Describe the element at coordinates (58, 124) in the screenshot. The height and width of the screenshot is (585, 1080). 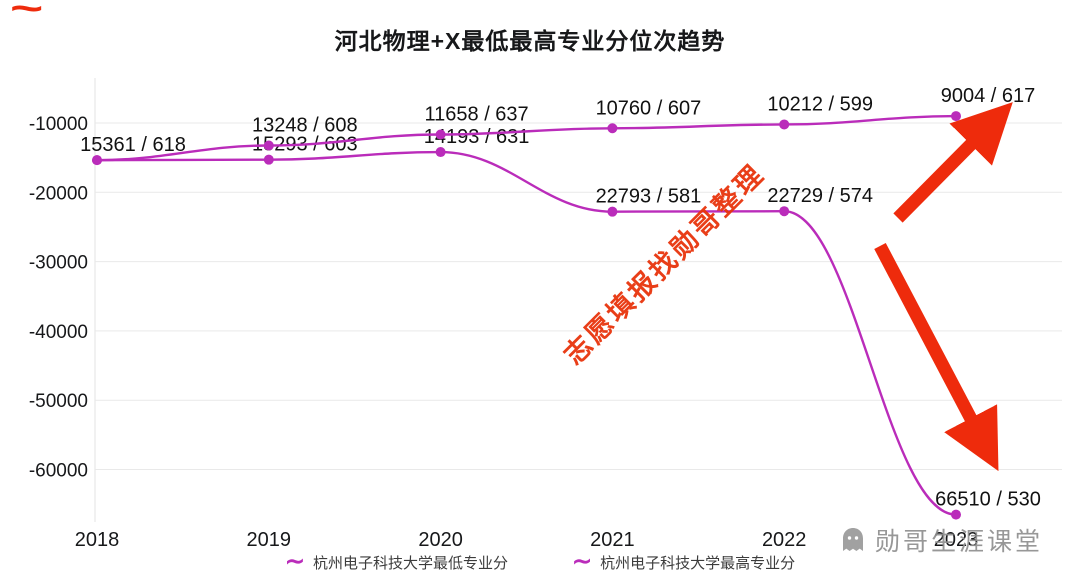
I see `y-tick-label: -10000` at that location.